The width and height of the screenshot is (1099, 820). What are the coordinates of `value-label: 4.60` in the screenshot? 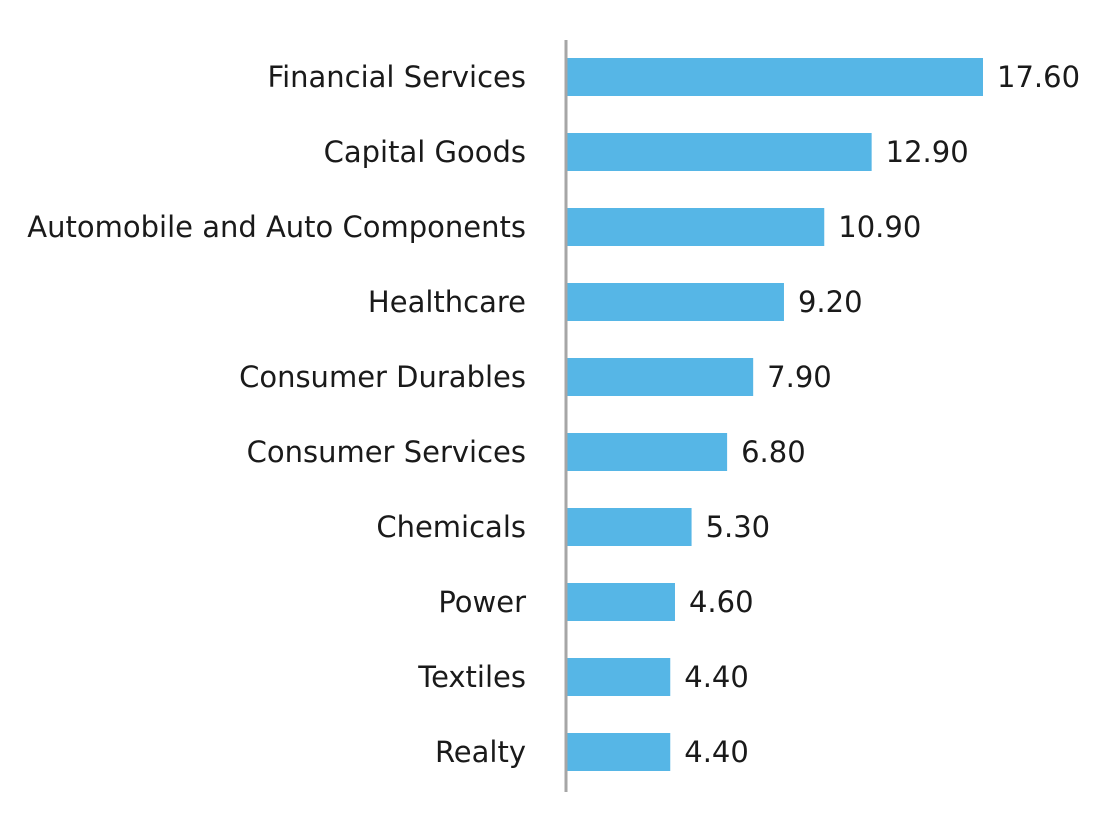 It's located at (721, 602).